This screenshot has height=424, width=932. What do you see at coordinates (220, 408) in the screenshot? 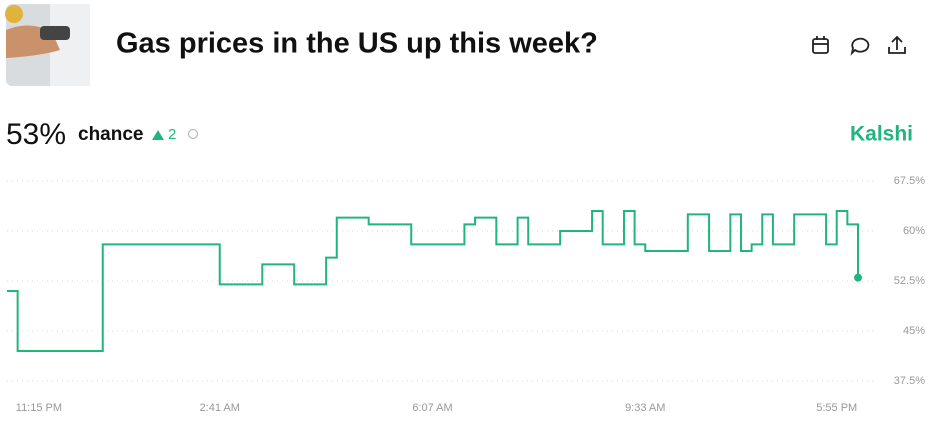
I see `x-tick-label: 2:41 AM` at bounding box center [220, 408].